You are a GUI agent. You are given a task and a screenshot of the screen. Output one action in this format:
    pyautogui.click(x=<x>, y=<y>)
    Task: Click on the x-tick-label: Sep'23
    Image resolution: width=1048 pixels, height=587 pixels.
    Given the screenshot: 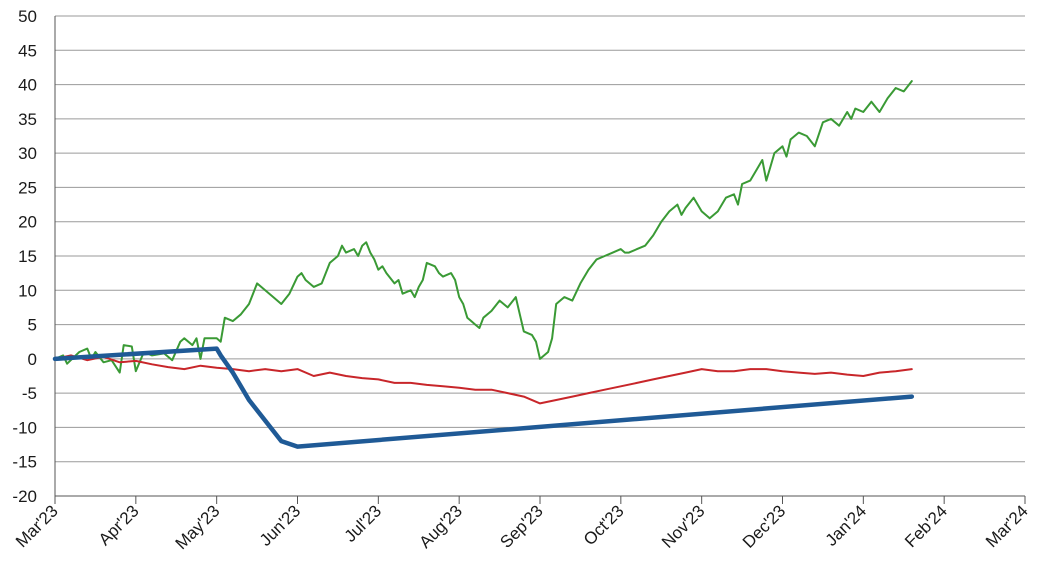 What is the action you would take?
    pyautogui.click(x=521, y=526)
    